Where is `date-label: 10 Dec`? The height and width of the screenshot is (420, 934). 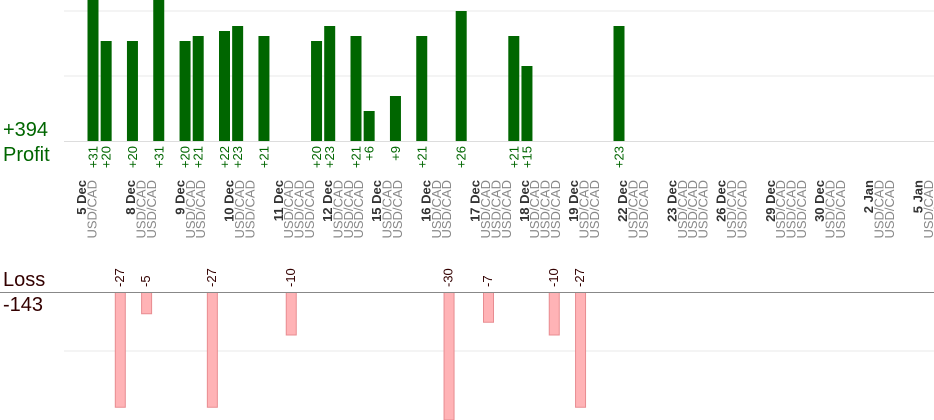
date-label: 10 Dec is located at coordinates (229, 201).